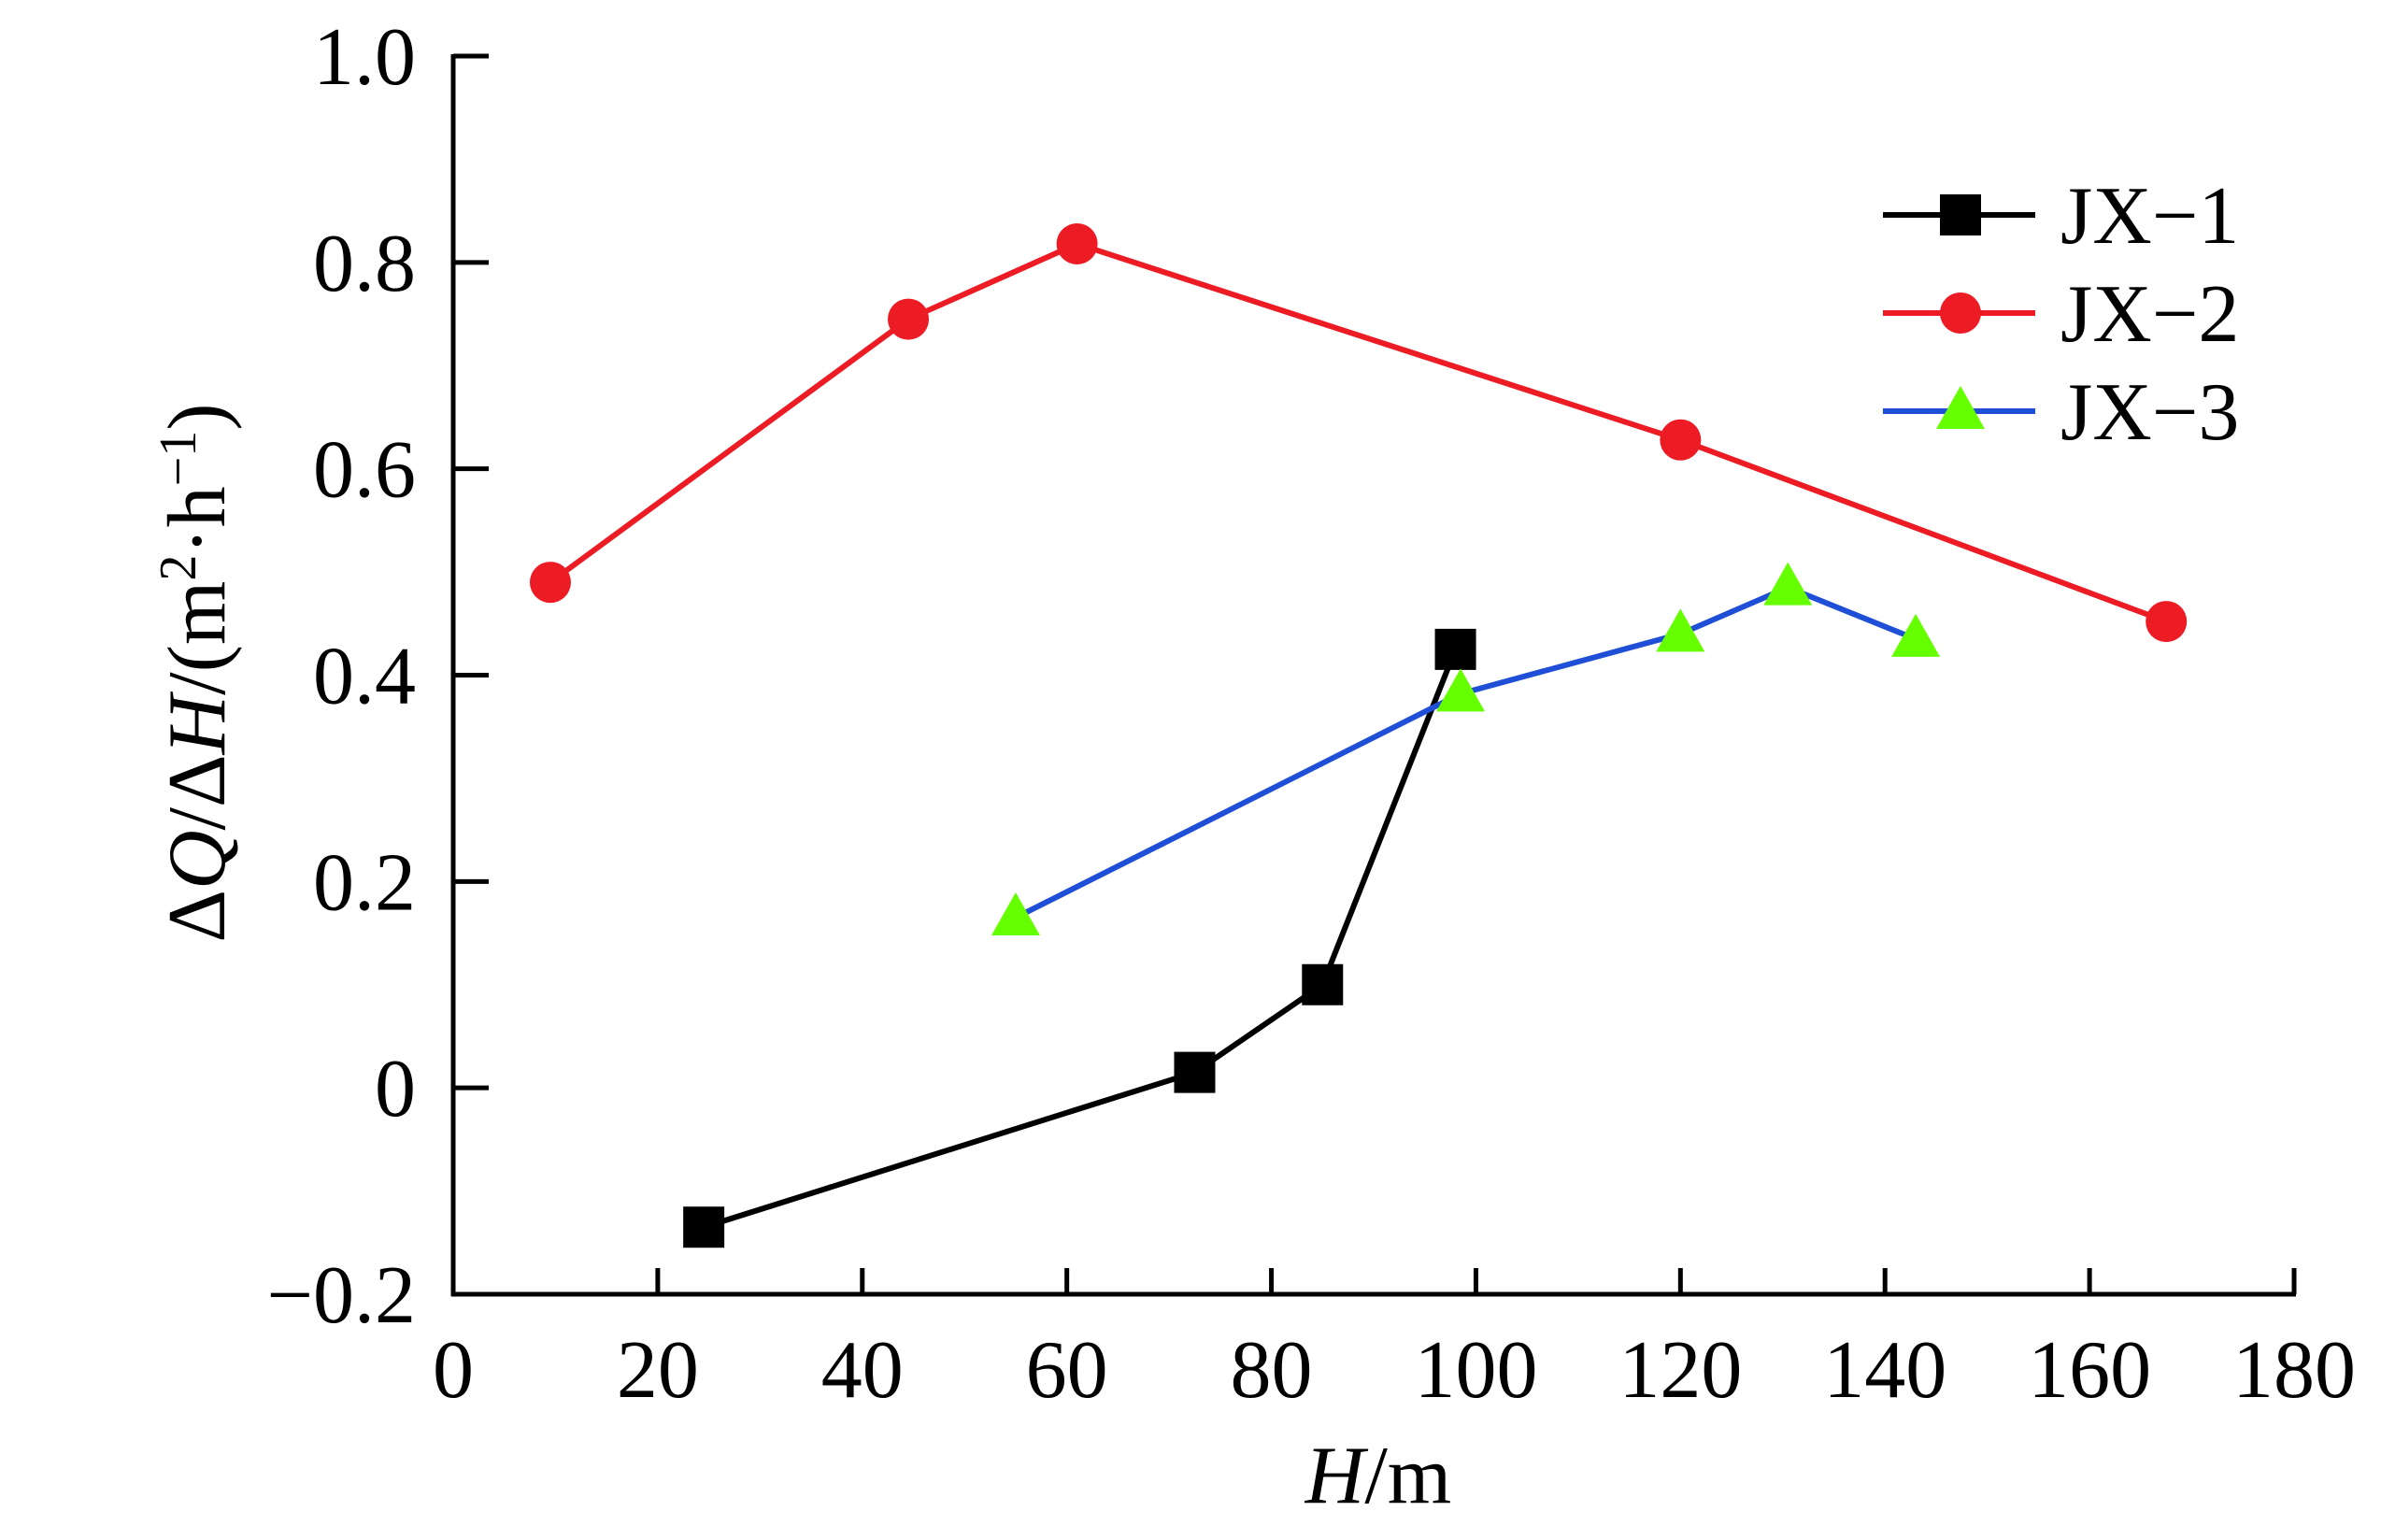 This screenshot has height=1540, width=2381. I want to click on legend-item: JX−2, so click(2061, 314).